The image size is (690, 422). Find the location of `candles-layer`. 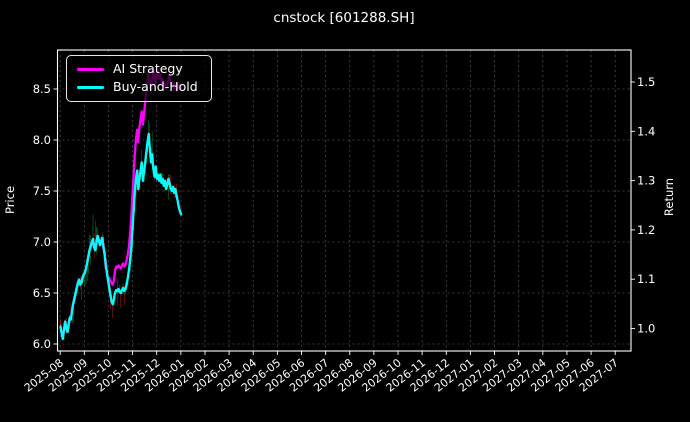

candles-layer is located at coordinates (121, 230).